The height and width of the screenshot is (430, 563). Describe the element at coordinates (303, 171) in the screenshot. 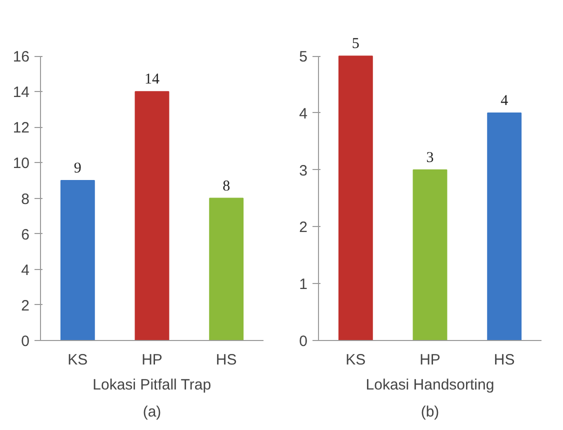

I see `y-tick-label: 3` at that location.